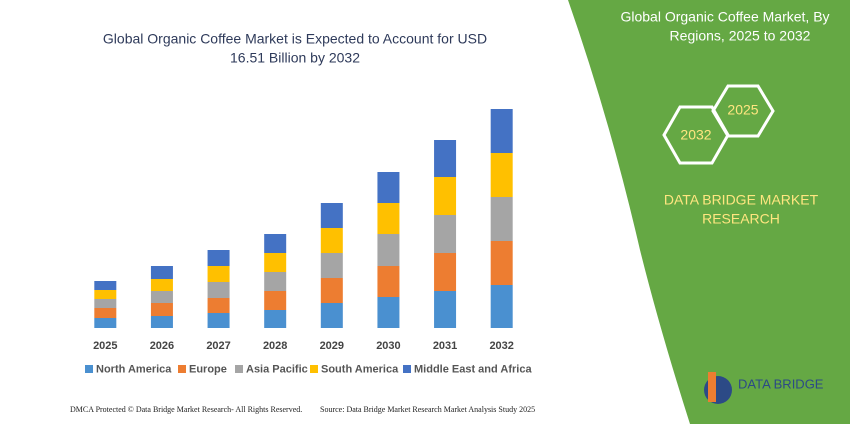 Image resolution: width=850 pixels, height=424 pixels. What do you see at coordinates (740, 36) in the screenshot?
I see `panel-title: Regions, 2025 to 2032` at bounding box center [740, 36].